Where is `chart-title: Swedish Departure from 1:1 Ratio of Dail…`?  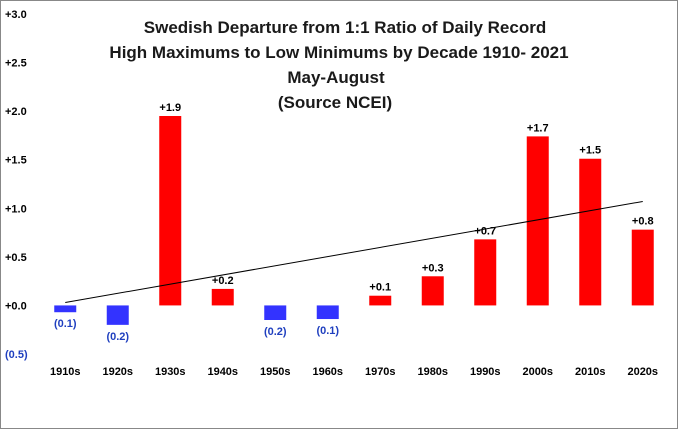 chart-title: Swedish Departure from 1:1 Ratio of Dail… is located at coordinates (338, 65).